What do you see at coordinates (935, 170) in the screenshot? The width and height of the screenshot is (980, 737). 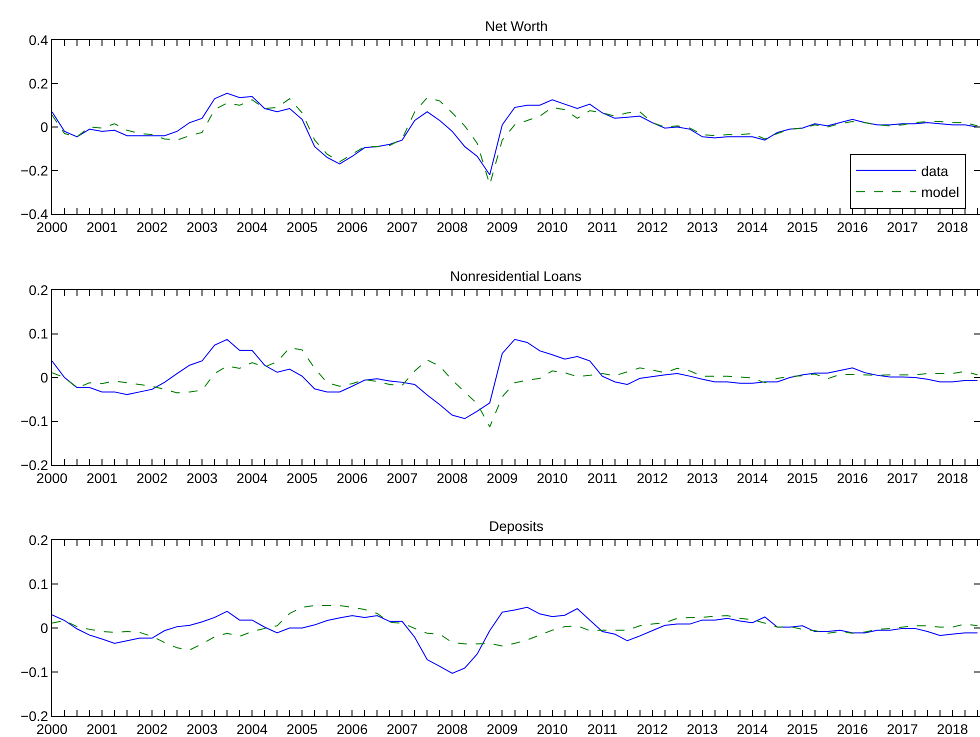 I see `legend-label: data` at bounding box center [935, 170].